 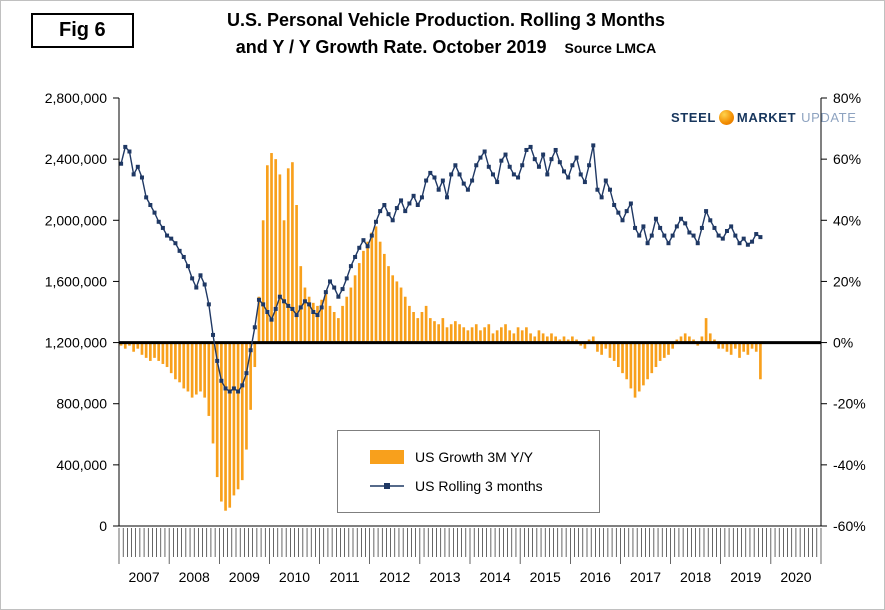 What do you see at coordinates (847, 220) in the screenshot?
I see `right-axis-tick-label: 40%` at bounding box center [847, 220].